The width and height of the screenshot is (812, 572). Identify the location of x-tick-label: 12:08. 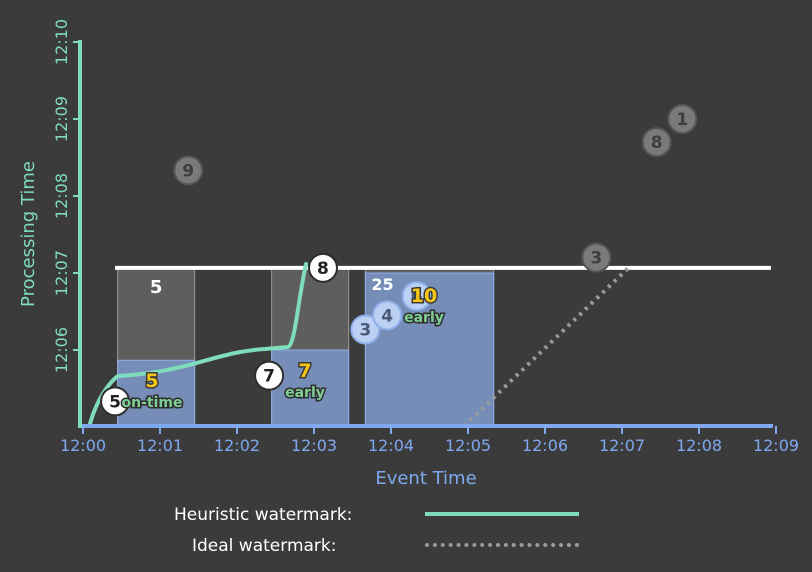
(699, 445).